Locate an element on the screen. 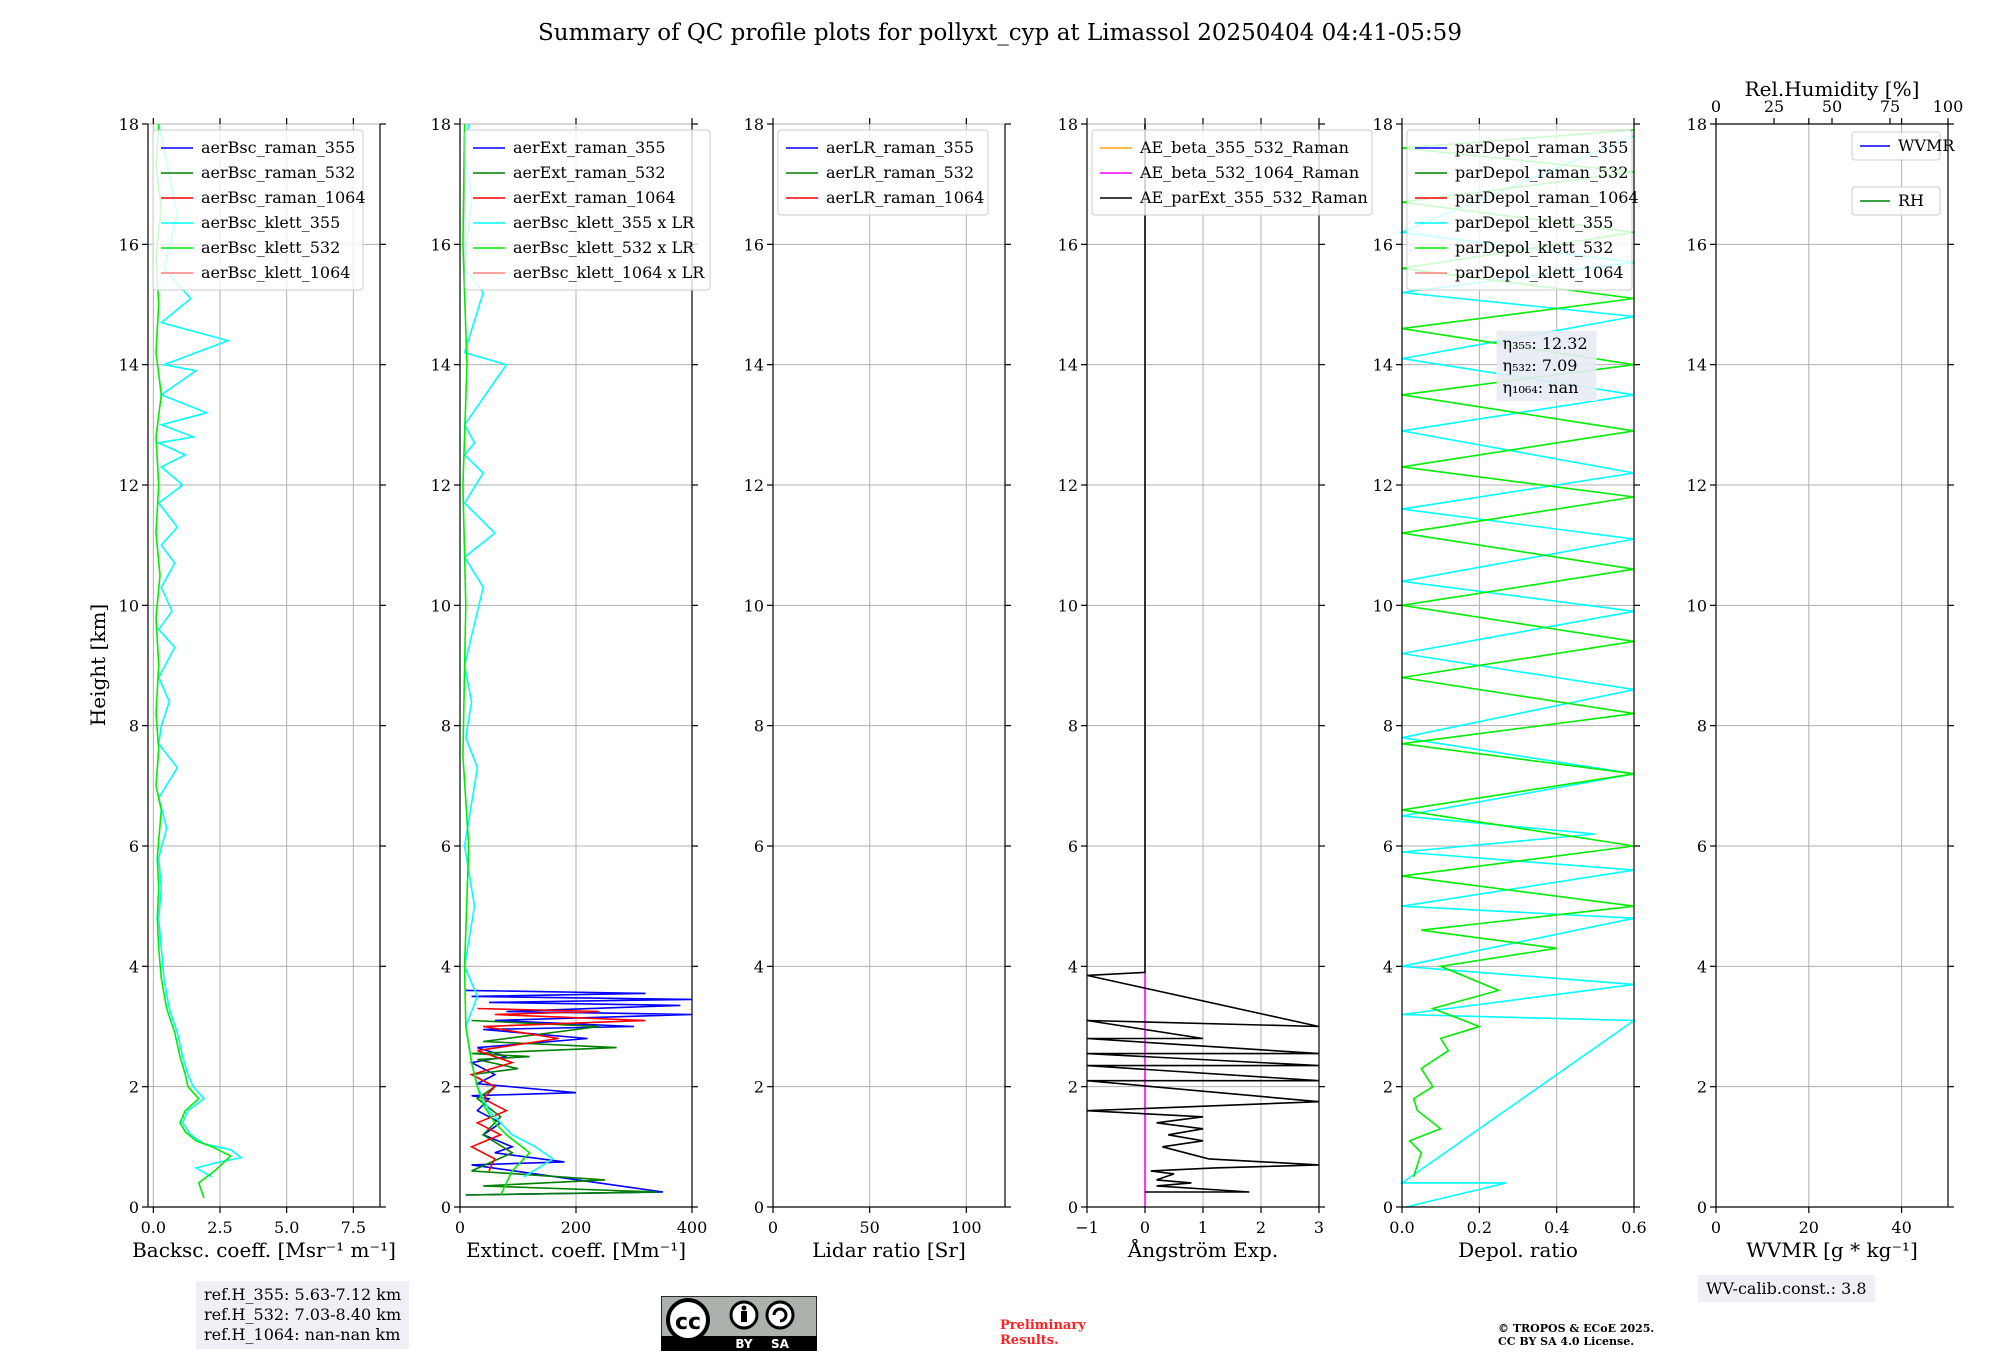  copyright-line-2: CC BY SA 4.0 License. is located at coordinates (1566, 1341).